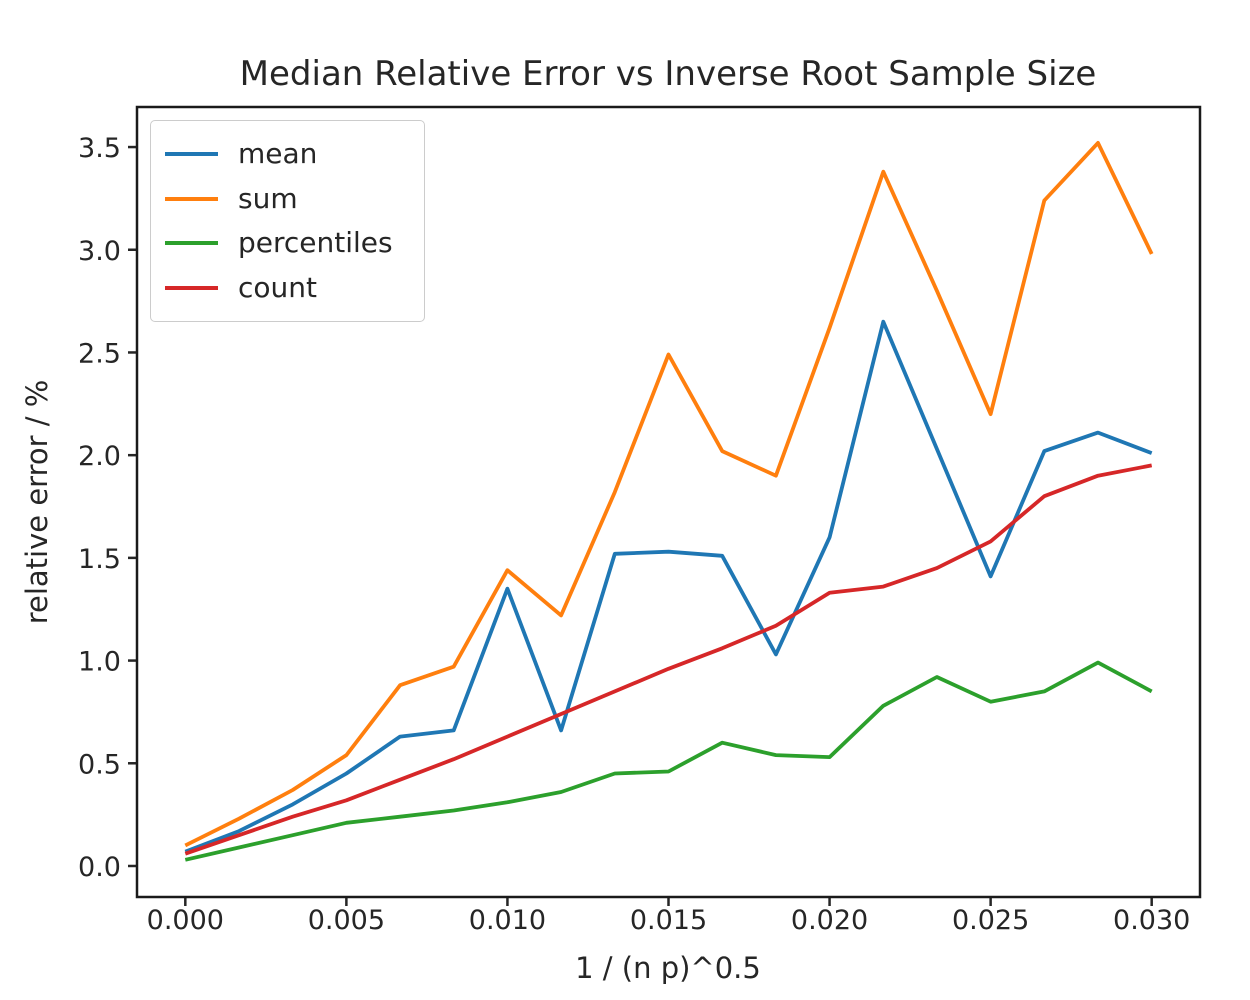  Describe the element at coordinates (277, 287) in the screenshot. I see `legend-label: count` at that location.